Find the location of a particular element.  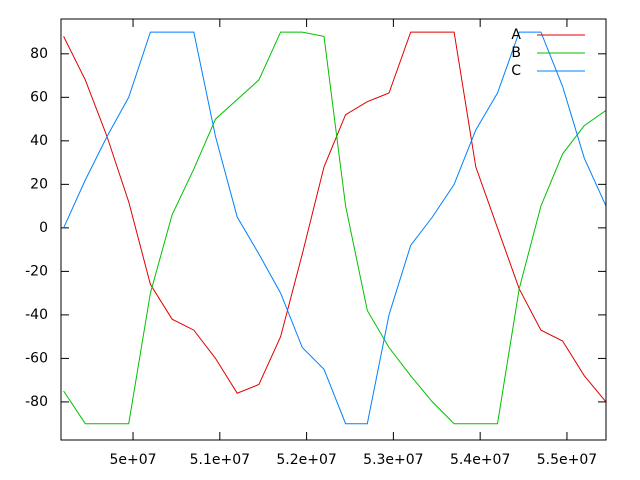

x-tick-label: 5e+07 is located at coordinates (132, 460).